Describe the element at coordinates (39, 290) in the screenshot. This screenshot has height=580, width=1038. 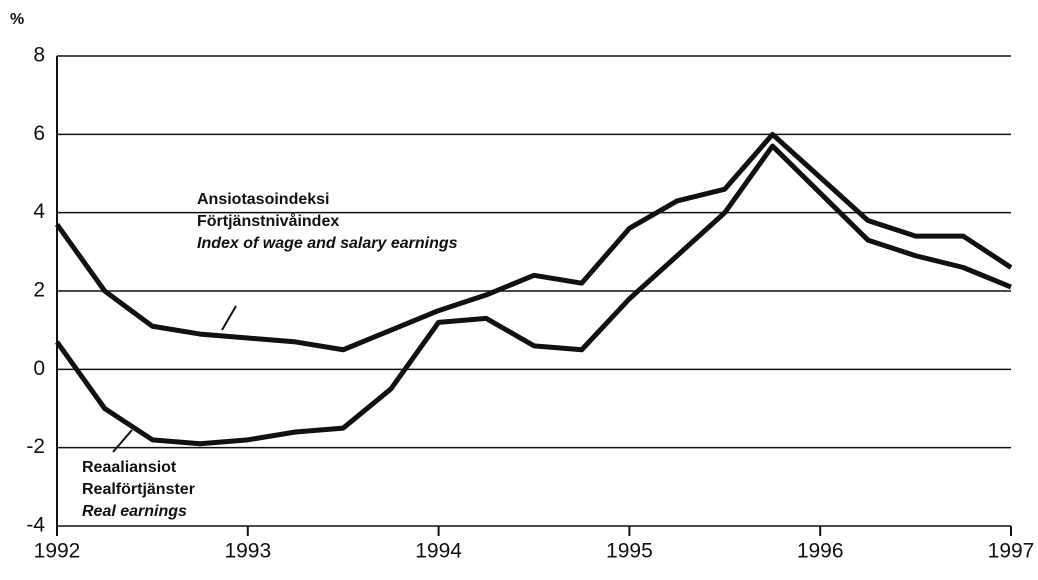
I see `y-tick-label: 2` at that location.